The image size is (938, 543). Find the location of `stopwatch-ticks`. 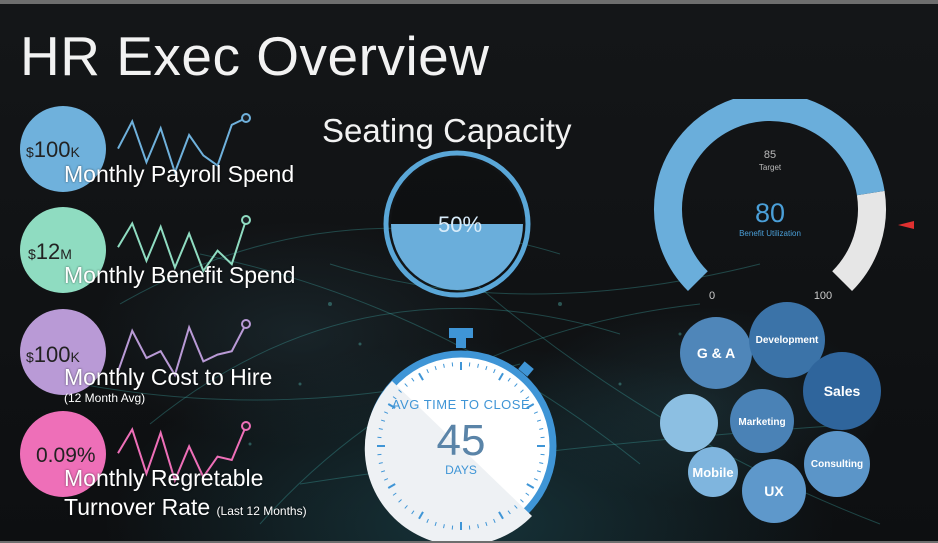

stopwatch-ticks is located at coordinates (461, 446).